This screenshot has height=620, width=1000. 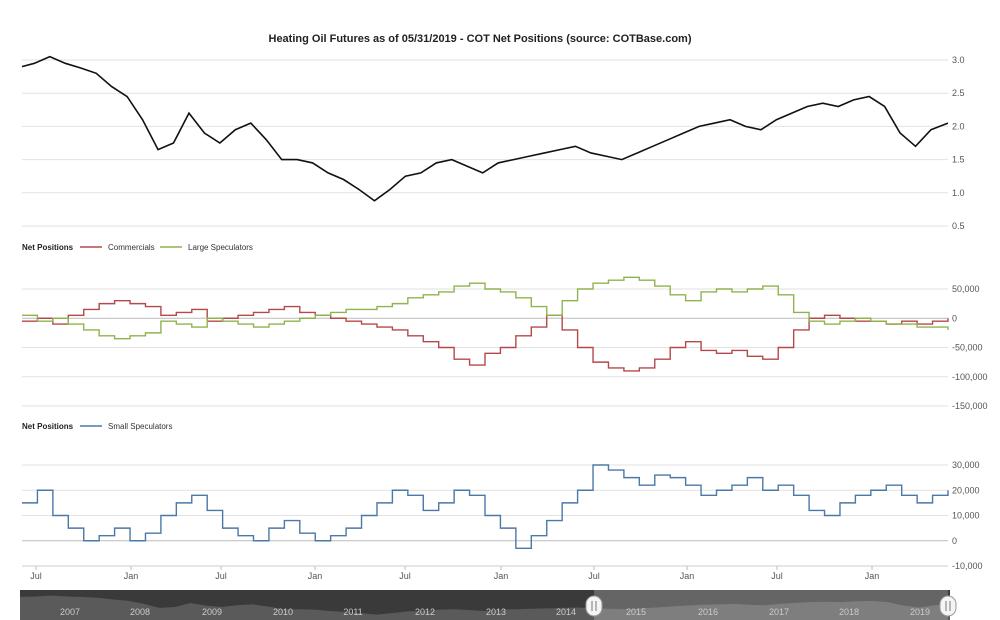 I want to click on y-tick-label: 1.0, so click(x=958, y=193).